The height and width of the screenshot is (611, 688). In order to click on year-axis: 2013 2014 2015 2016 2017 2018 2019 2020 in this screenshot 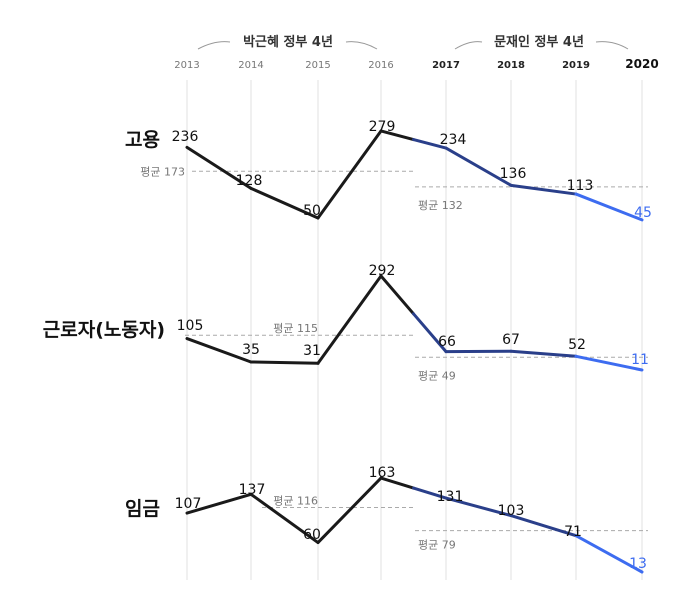, I will do `click(416, 64)`.